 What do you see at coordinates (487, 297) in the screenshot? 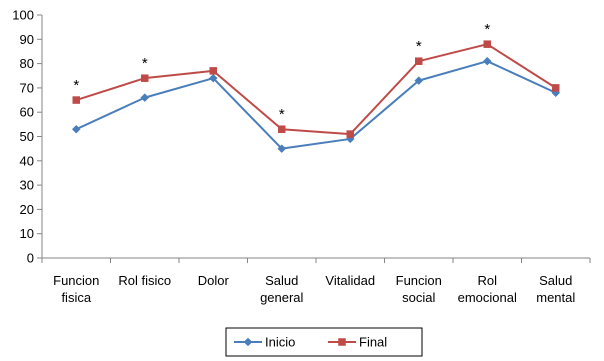
I see `x-tick-label-line: emocional` at bounding box center [487, 297].